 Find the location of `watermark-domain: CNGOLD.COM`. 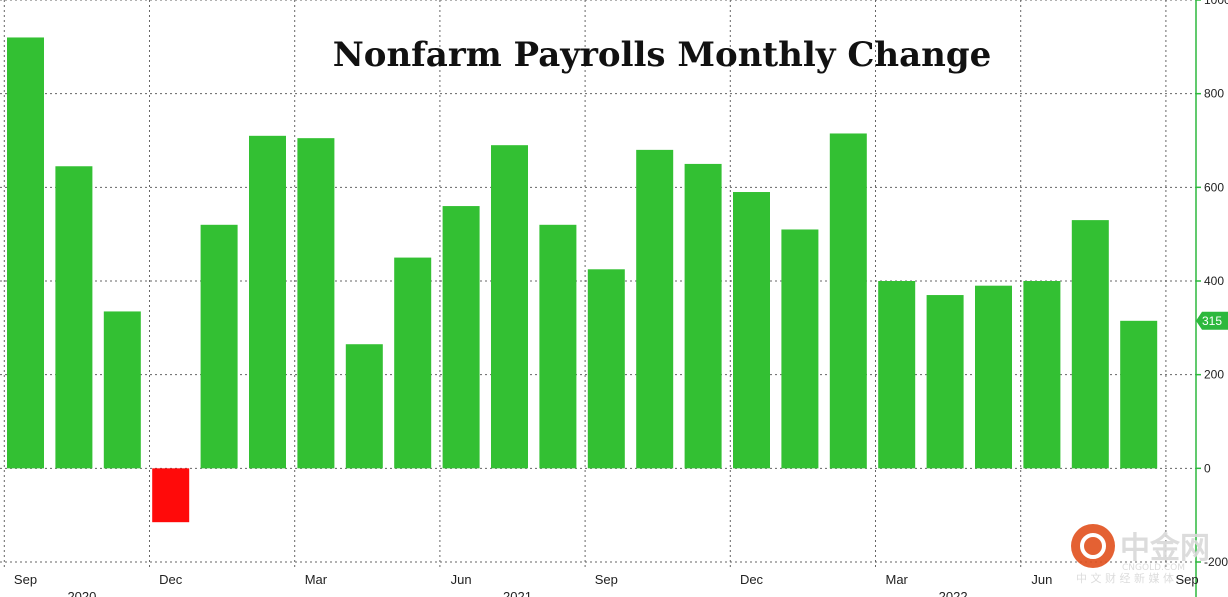

watermark-domain: CNGOLD.COM is located at coordinates (1153, 568).